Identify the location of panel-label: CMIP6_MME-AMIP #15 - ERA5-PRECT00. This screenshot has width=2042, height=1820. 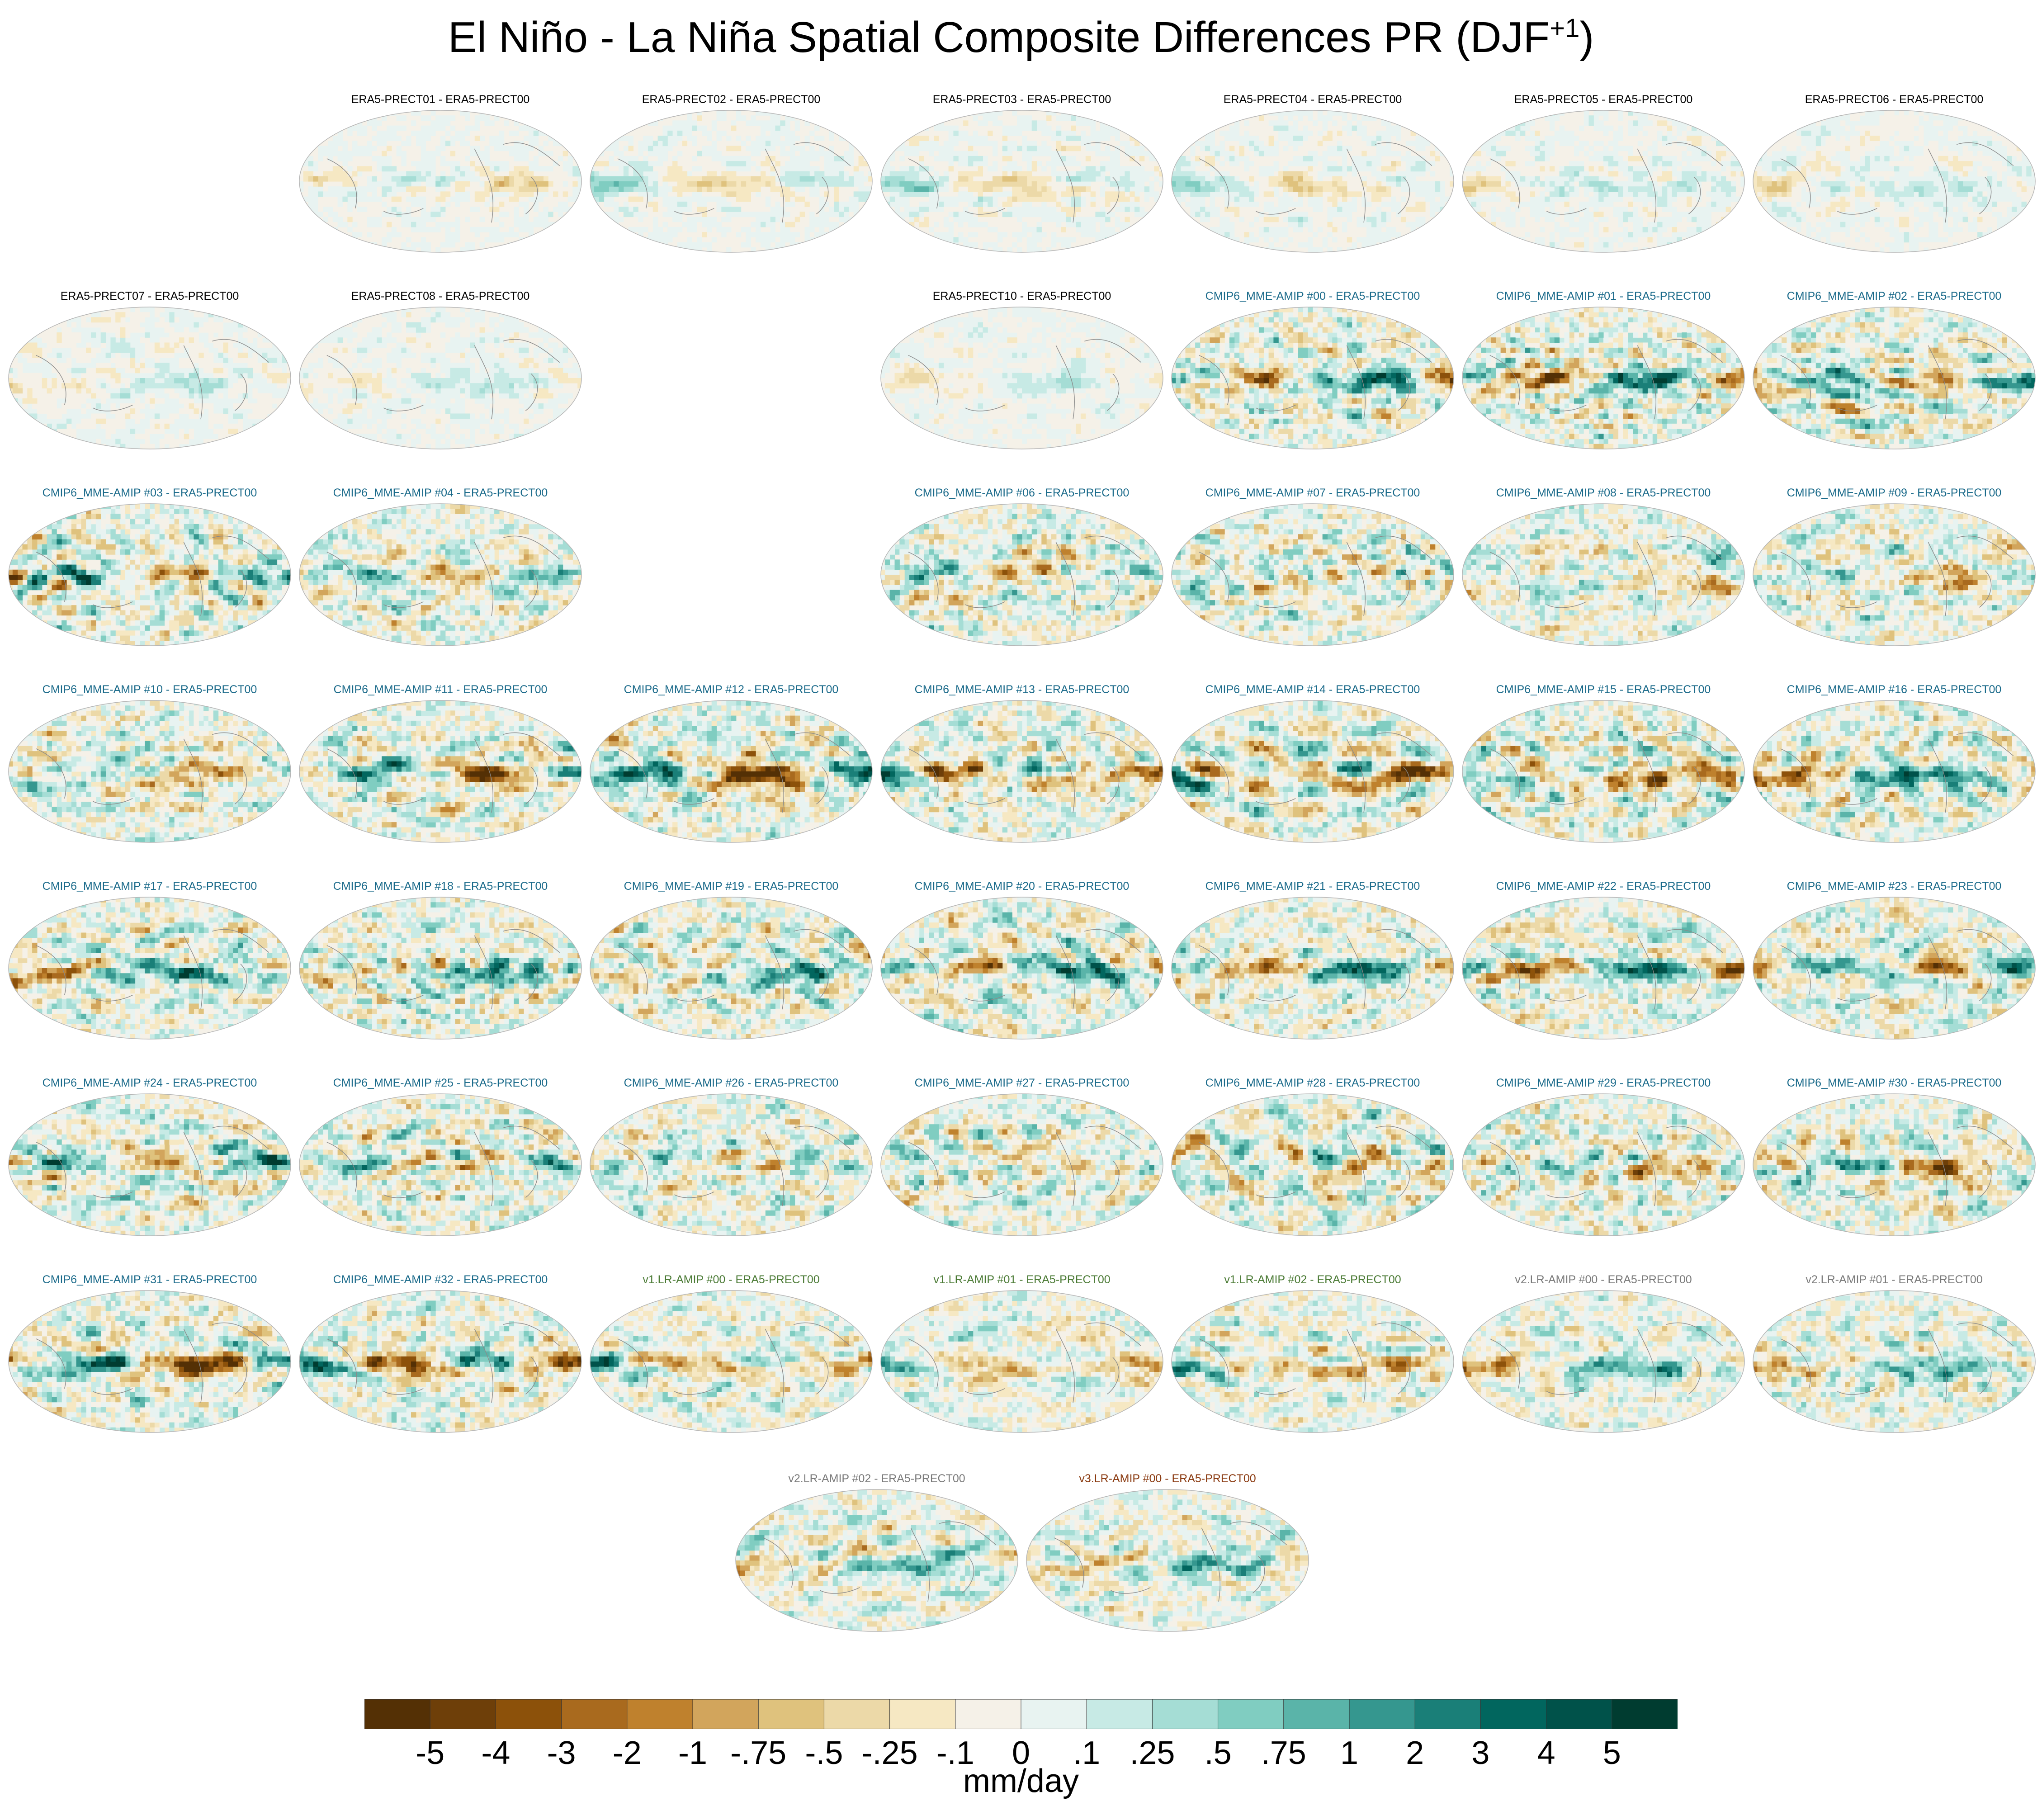
(1603, 689).